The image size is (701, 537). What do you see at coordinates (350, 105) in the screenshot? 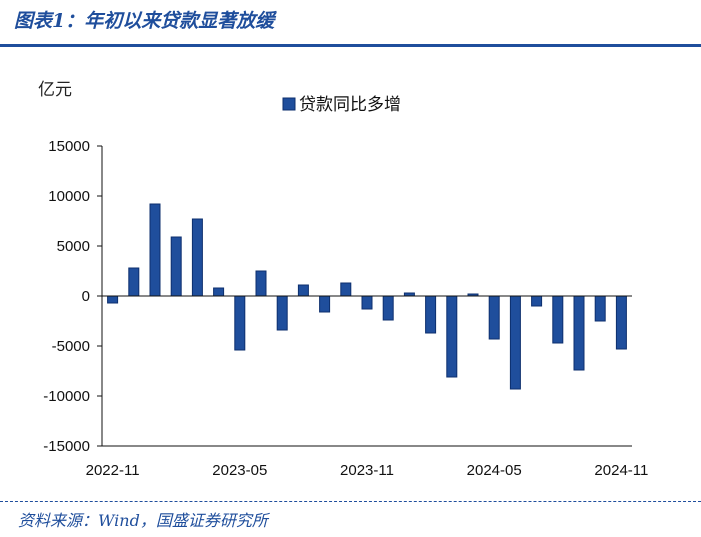
I see `legend-label: 贷款同比多增` at bounding box center [350, 105].